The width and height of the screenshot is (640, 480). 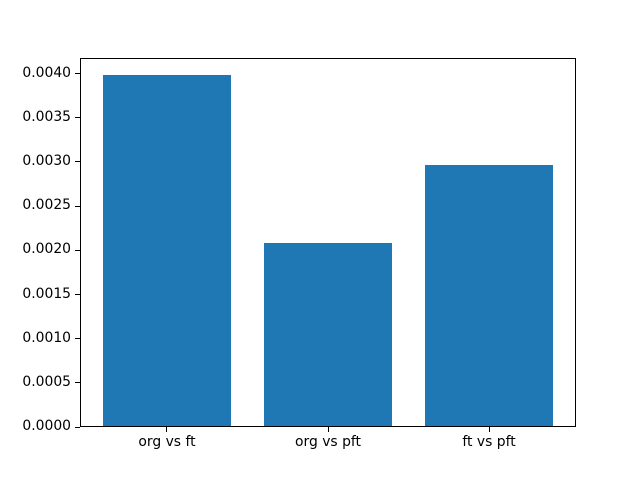 I want to click on x-tick-label: ft vs pft, so click(x=489, y=442).